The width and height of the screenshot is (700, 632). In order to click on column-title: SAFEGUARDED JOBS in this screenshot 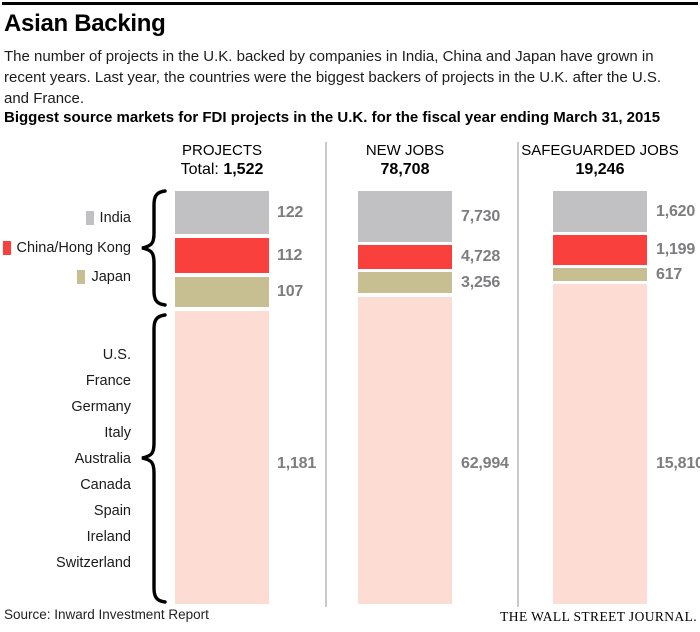, I will do `click(600, 150)`.